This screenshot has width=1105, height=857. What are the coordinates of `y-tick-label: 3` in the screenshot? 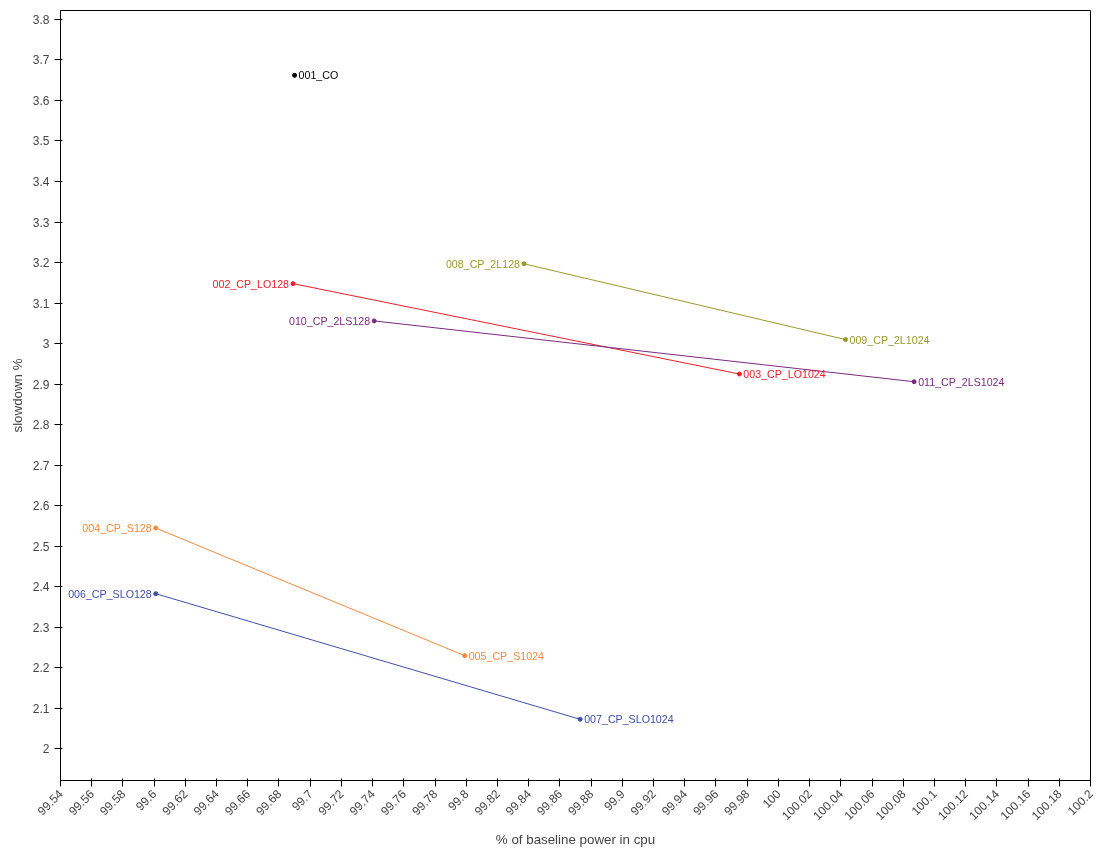 It's located at (46, 344).